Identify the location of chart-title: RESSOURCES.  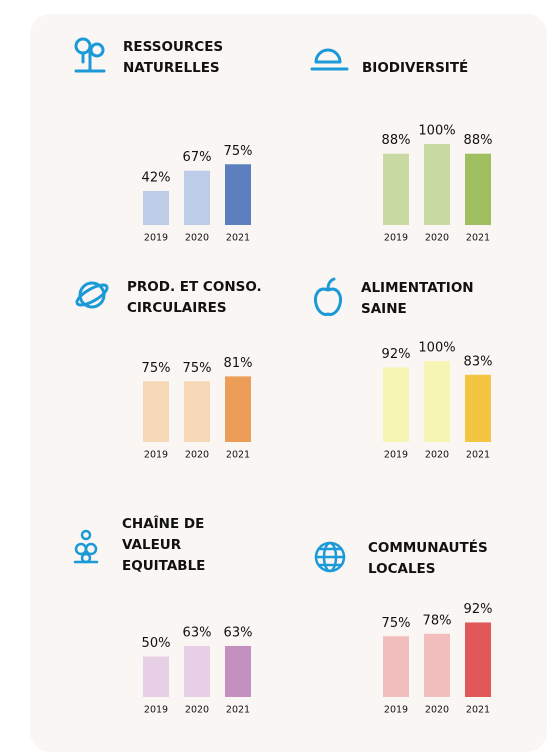
(173, 47).